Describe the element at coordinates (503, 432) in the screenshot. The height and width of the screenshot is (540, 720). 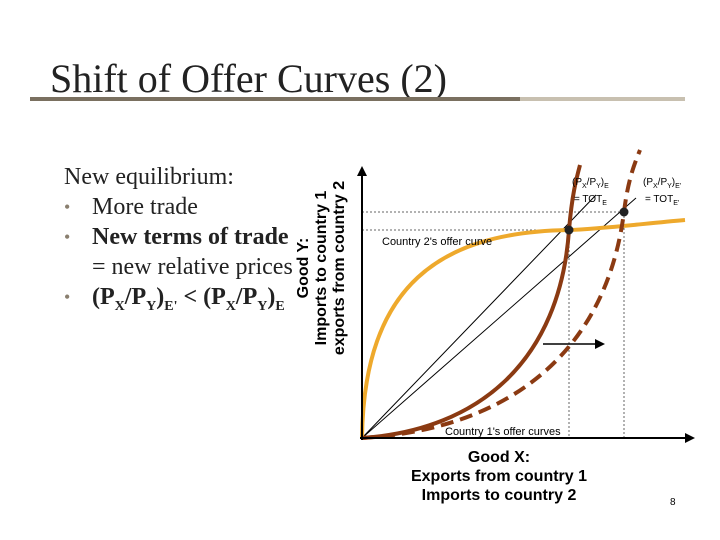
I see `country1-curves-label: Country 1's offer curves` at that location.